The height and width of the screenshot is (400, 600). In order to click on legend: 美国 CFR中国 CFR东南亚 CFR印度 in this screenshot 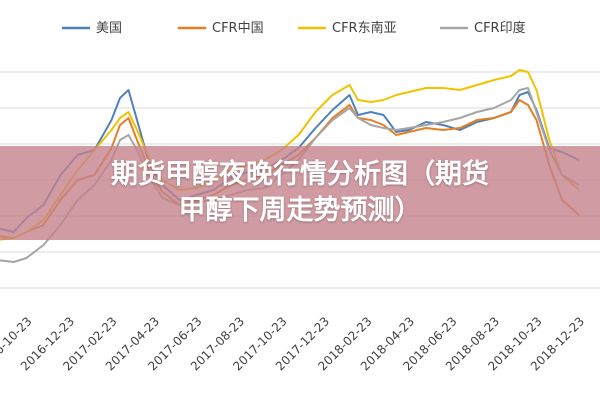, I will do `click(294, 28)`.